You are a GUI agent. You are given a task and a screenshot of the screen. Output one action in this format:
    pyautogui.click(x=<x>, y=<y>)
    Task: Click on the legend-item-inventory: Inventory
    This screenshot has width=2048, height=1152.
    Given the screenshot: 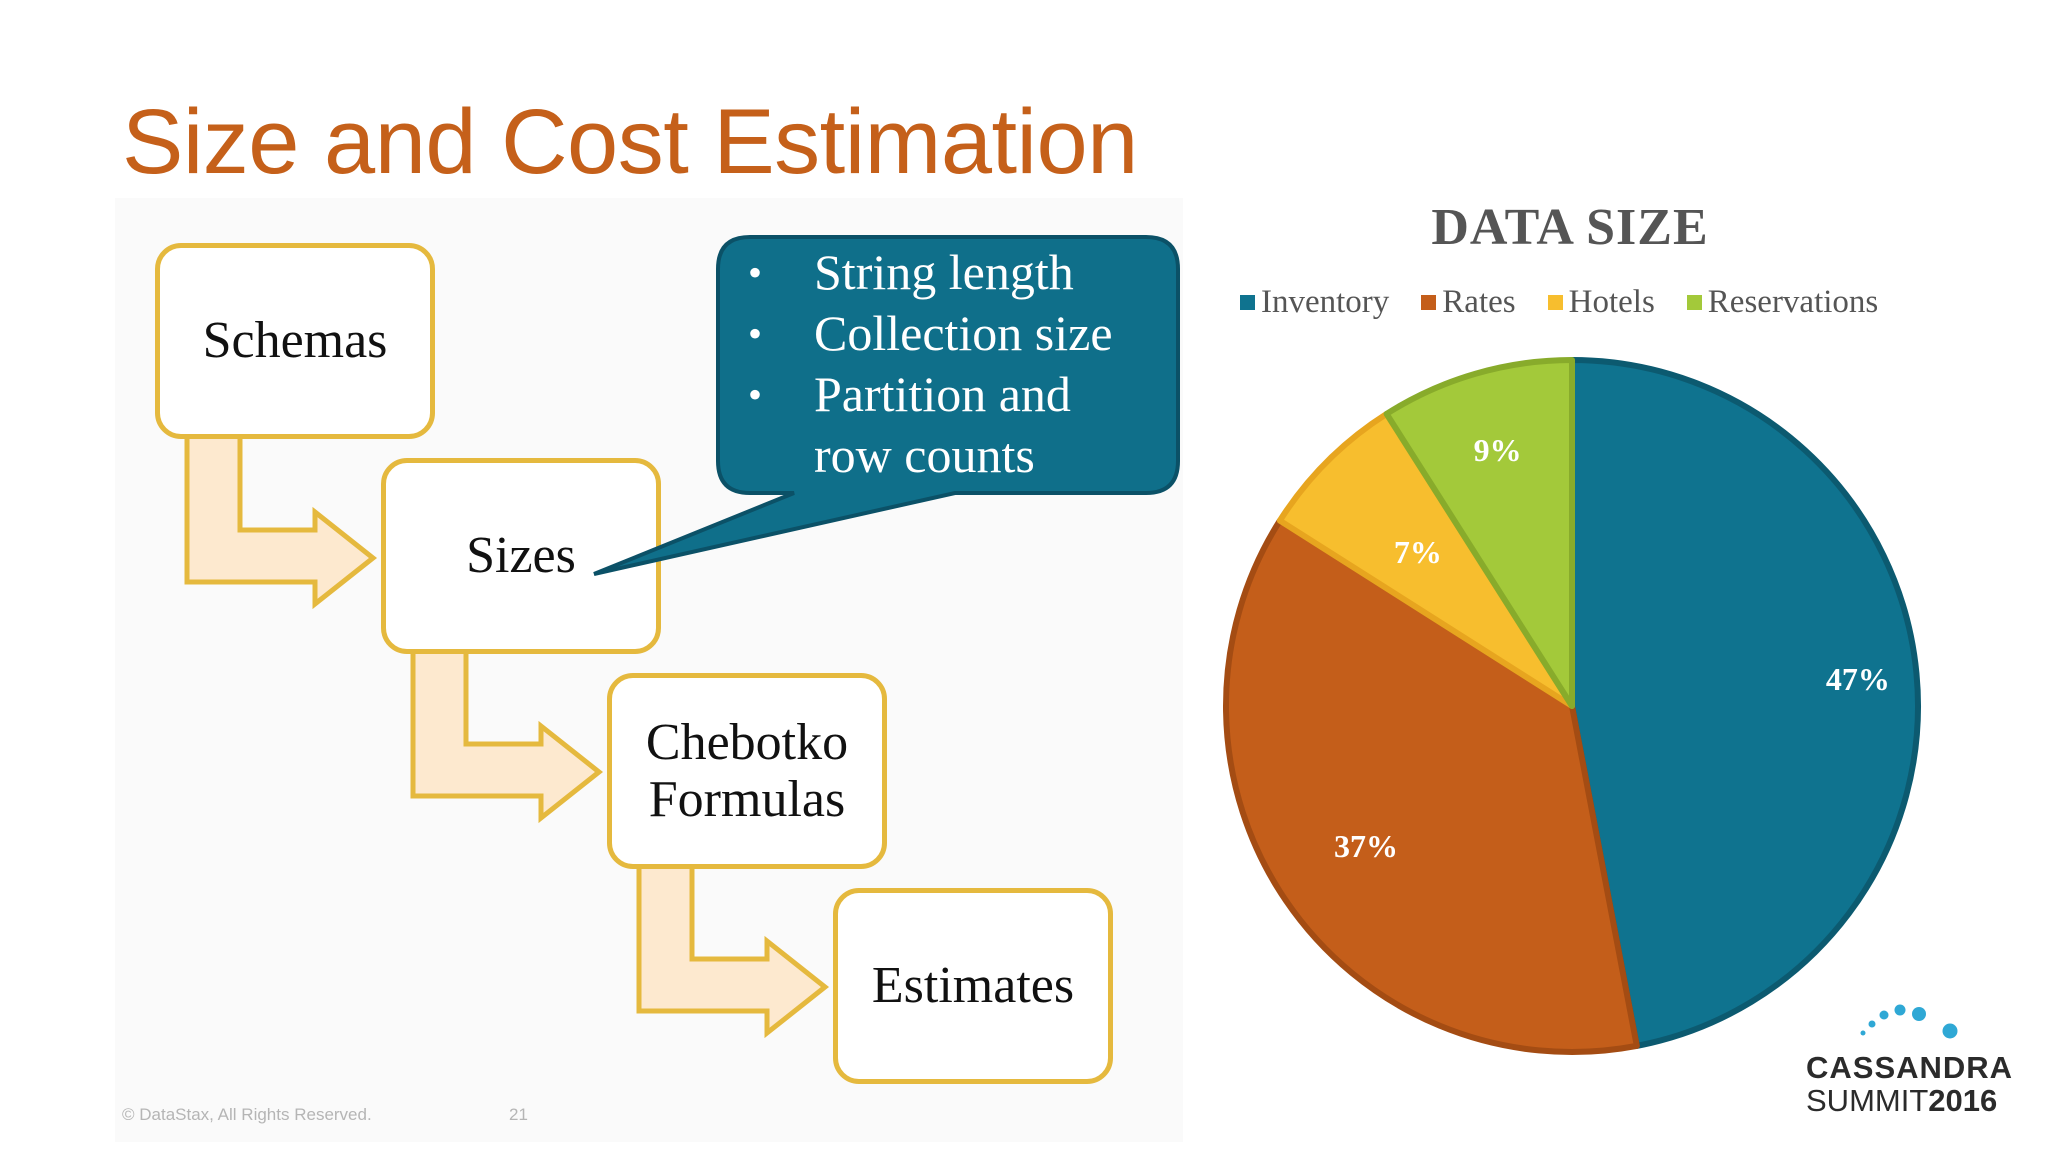 What is the action you would take?
    pyautogui.click(x=1314, y=302)
    